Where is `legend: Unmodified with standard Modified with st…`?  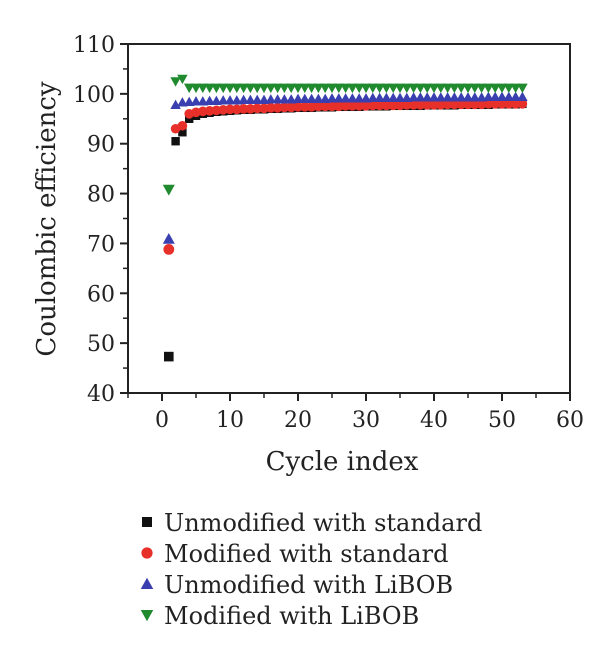 legend: Unmodified with standard Modified with st… is located at coordinates (311, 569).